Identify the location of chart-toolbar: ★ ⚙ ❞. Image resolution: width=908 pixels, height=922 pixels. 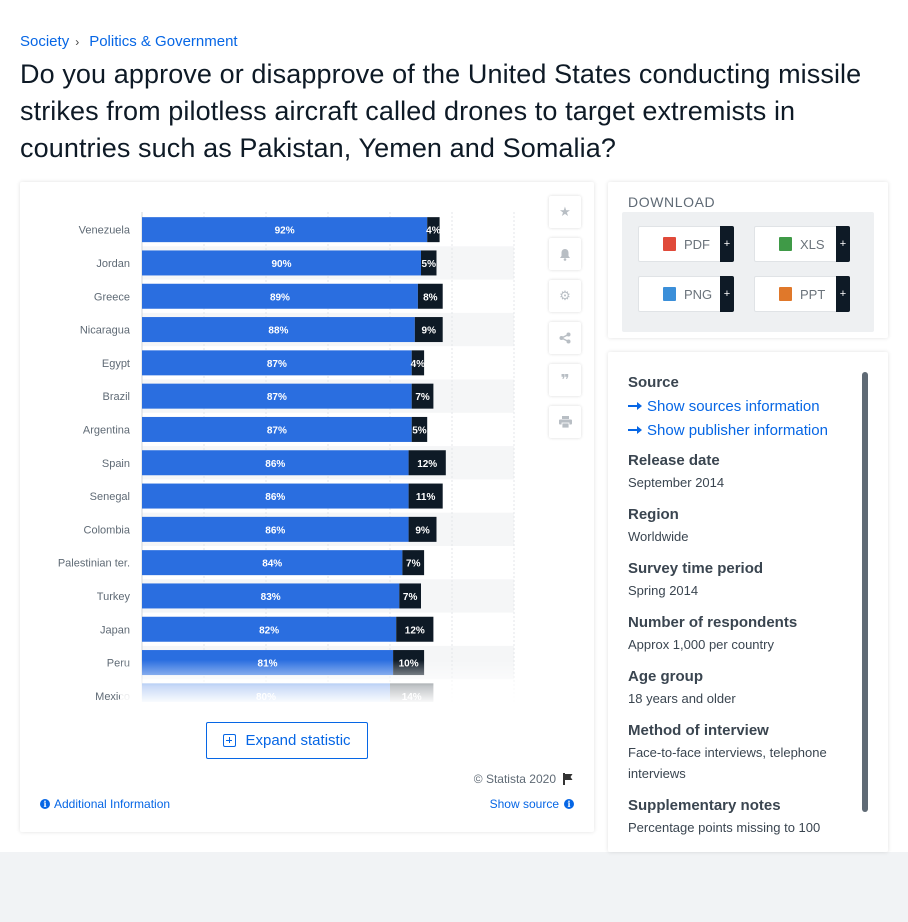
(565, 322).